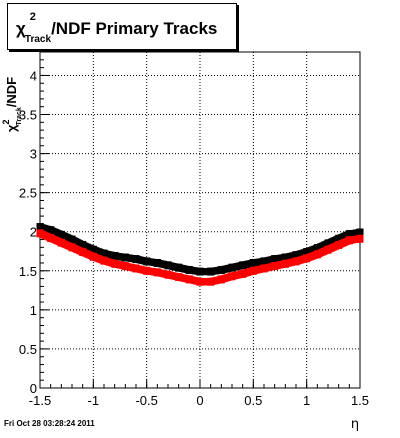 This screenshot has width=400, height=438. Describe the element at coordinates (11, 128) in the screenshot. I see `y-axis-title-chi: χ` at that location.